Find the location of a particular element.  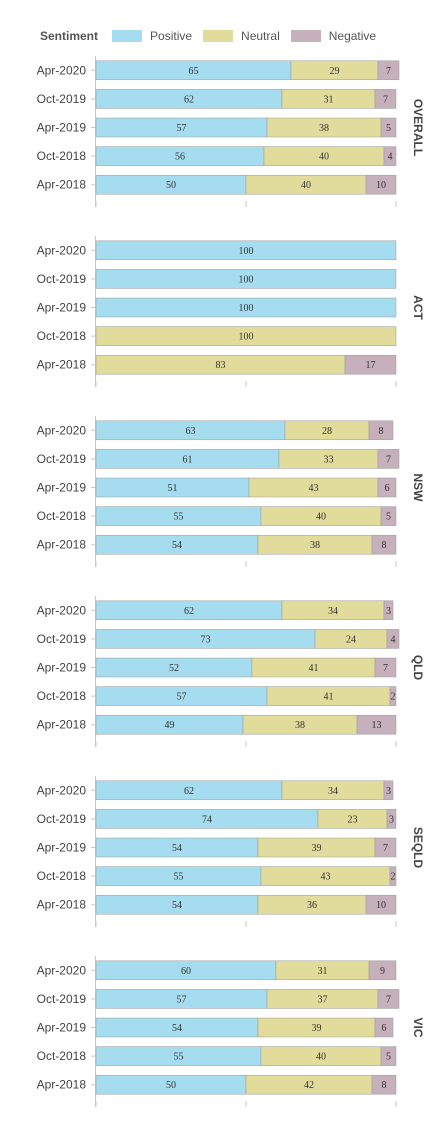

category-label-act: Apr-2018 is located at coordinates (62, 365).